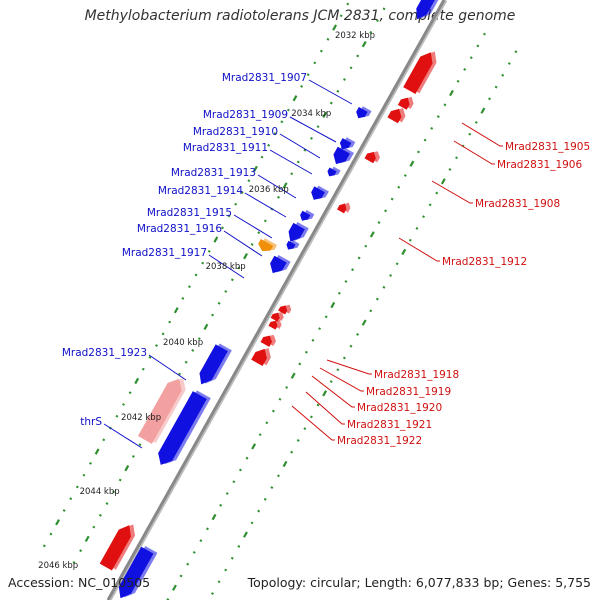 Image resolution: width=600 pixels, height=600 pixels. Describe the element at coordinates (379, 441) in the screenshot. I see `reverse-gene-label: Mrad2831_1922` at that location.